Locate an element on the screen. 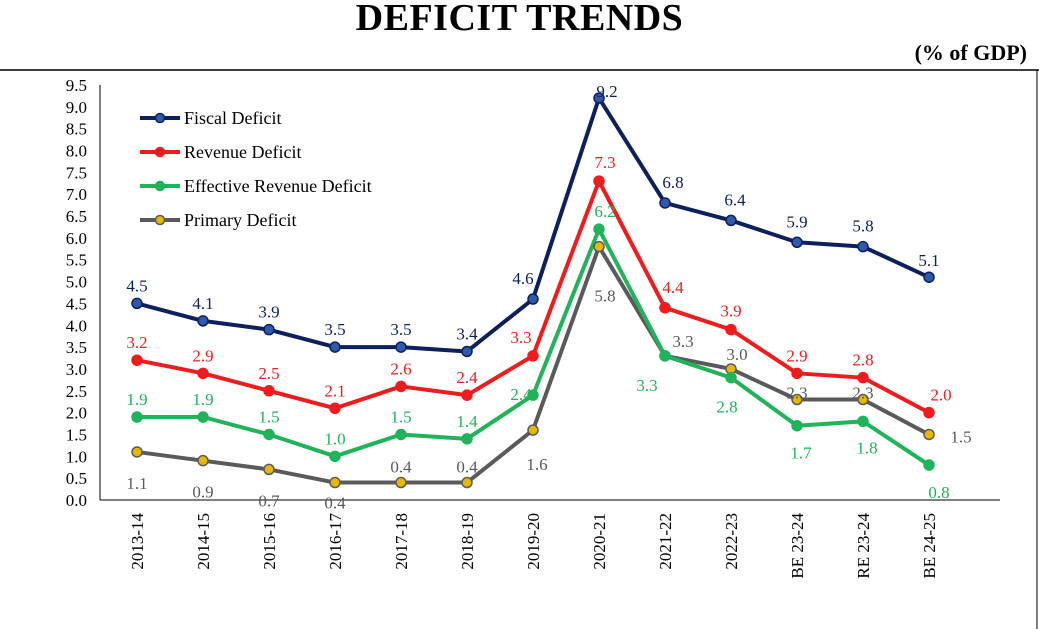 This screenshot has width=1039, height=629. data-label: 2.0 is located at coordinates (940, 395).